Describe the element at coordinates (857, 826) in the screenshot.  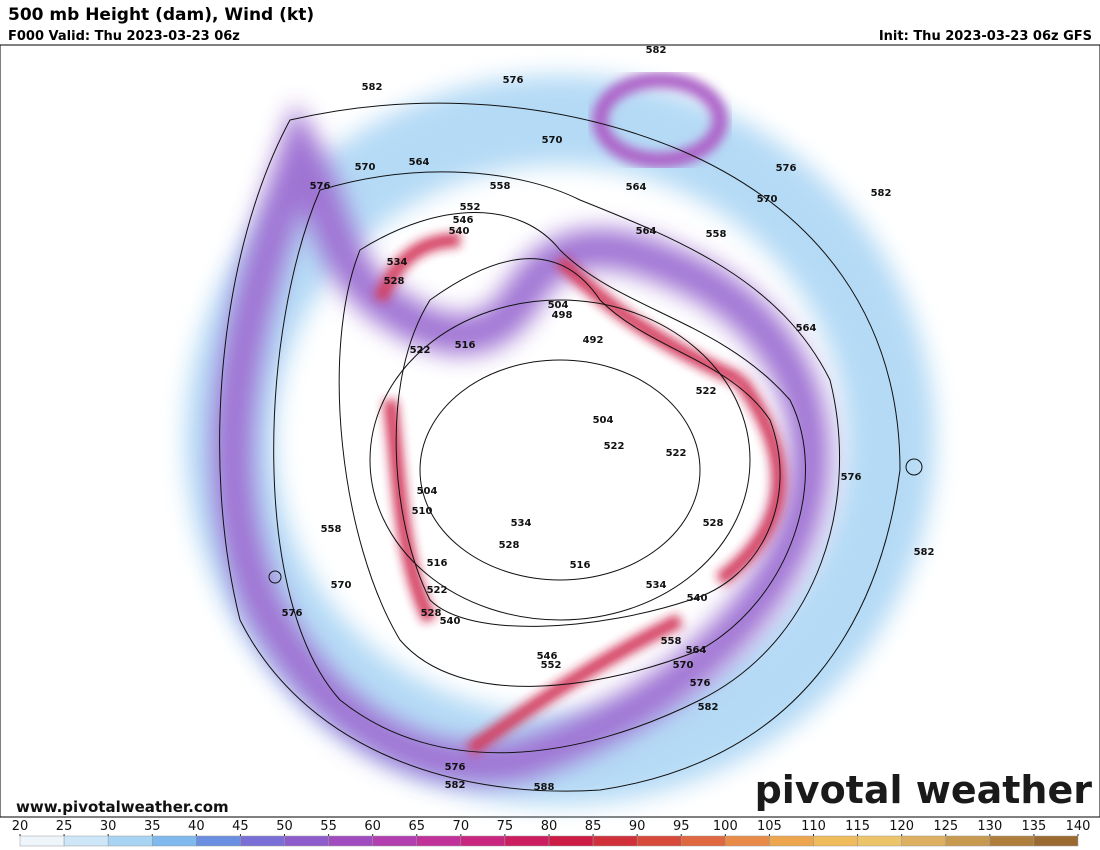
I see `colorbar-tick-label: 115` at that location.